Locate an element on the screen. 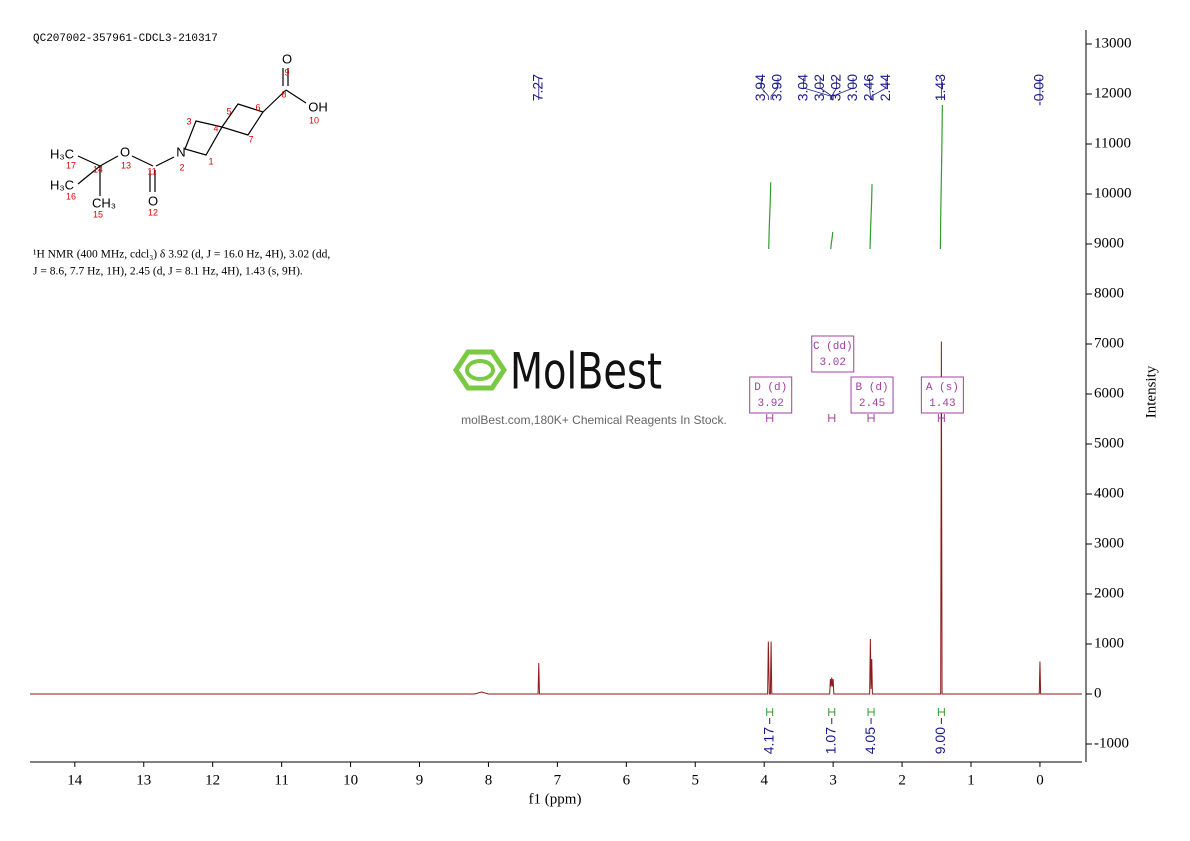 This screenshot has height=841, width=1190. y-tick-label: 3000 is located at coordinates (1109, 543).